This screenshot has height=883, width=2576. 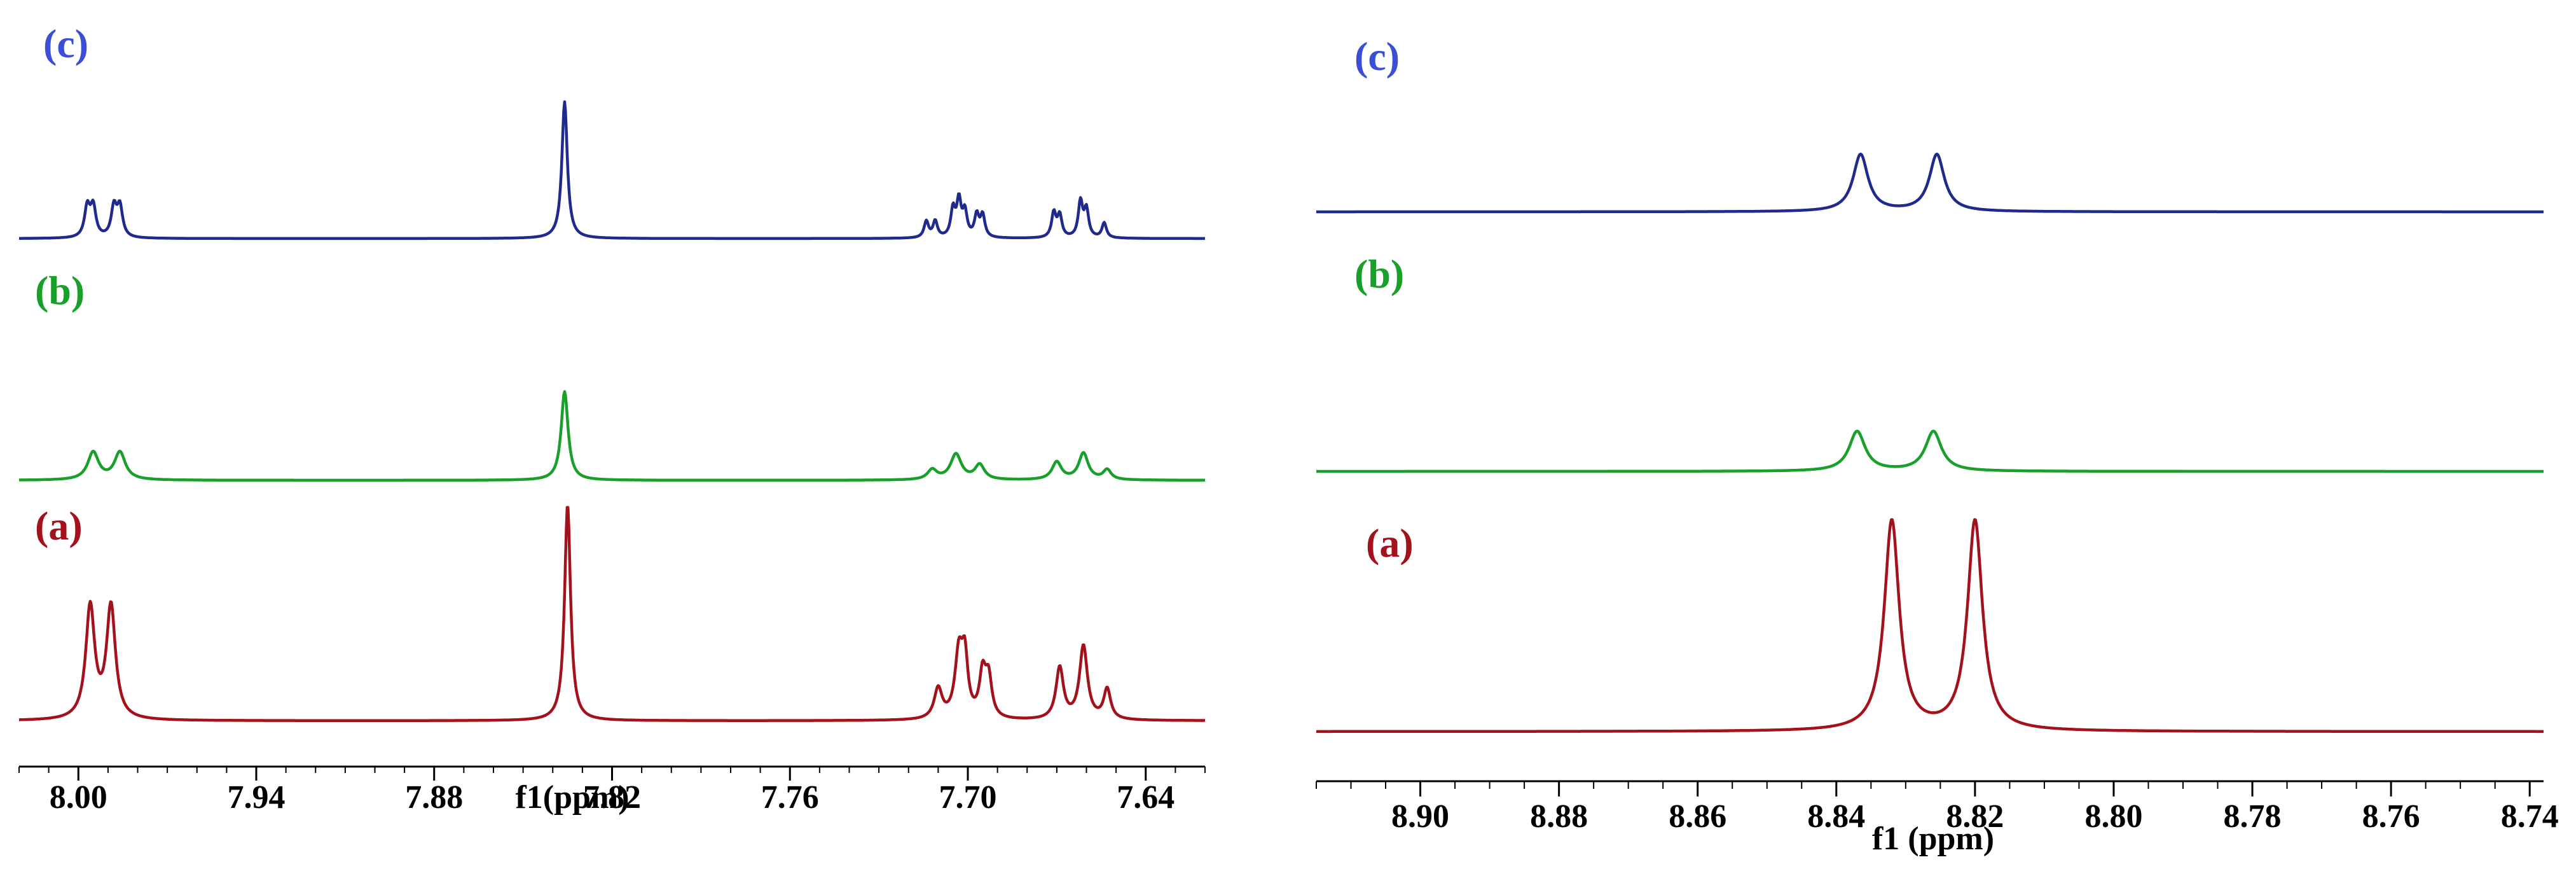 What do you see at coordinates (257, 797) in the screenshot?
I see `x-tick-label: 7.94` at bounding box center [257, 797].